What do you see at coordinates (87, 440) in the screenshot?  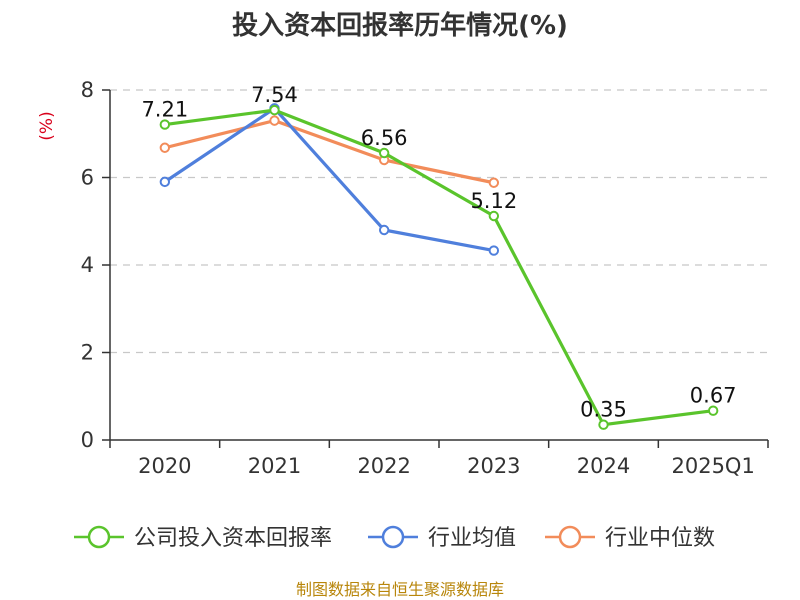 I see `y-tick-label-0: 0` at bounding box center [87, 440].